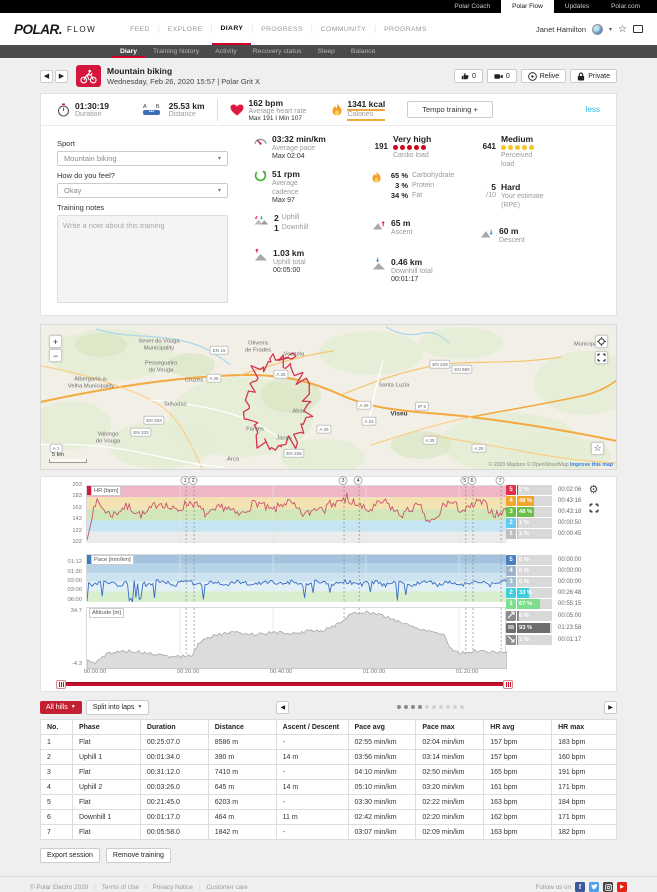 Image resolution: width=657 pixels, height=892 pixels. I want to click on split-into-laps-button: Split into laps ▼, so click(117, 707).